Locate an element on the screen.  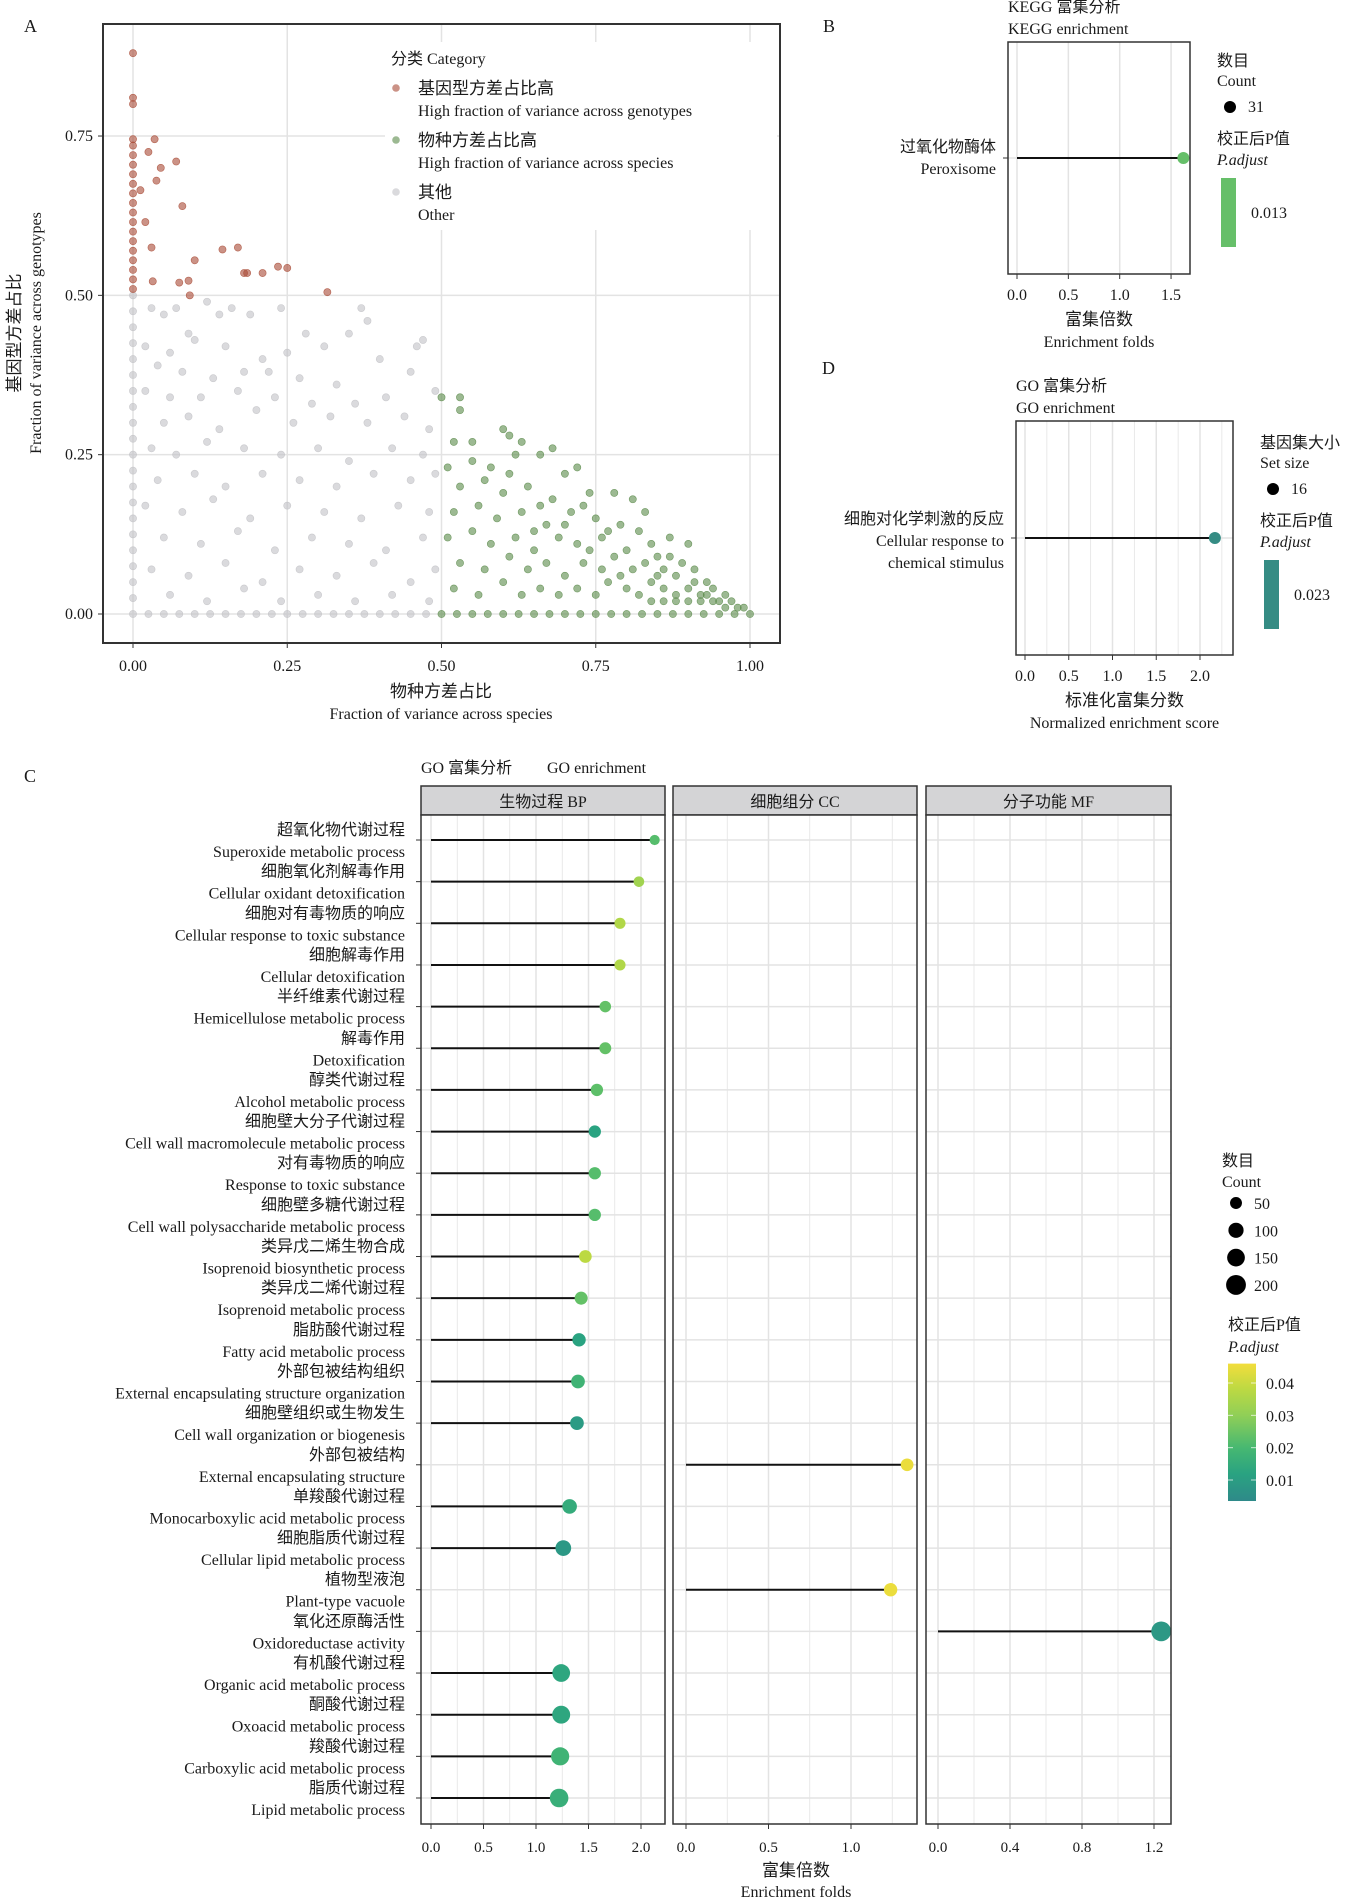
term-label-zh: 对有毒物质的响应 is located at coordinates (341, 1162).